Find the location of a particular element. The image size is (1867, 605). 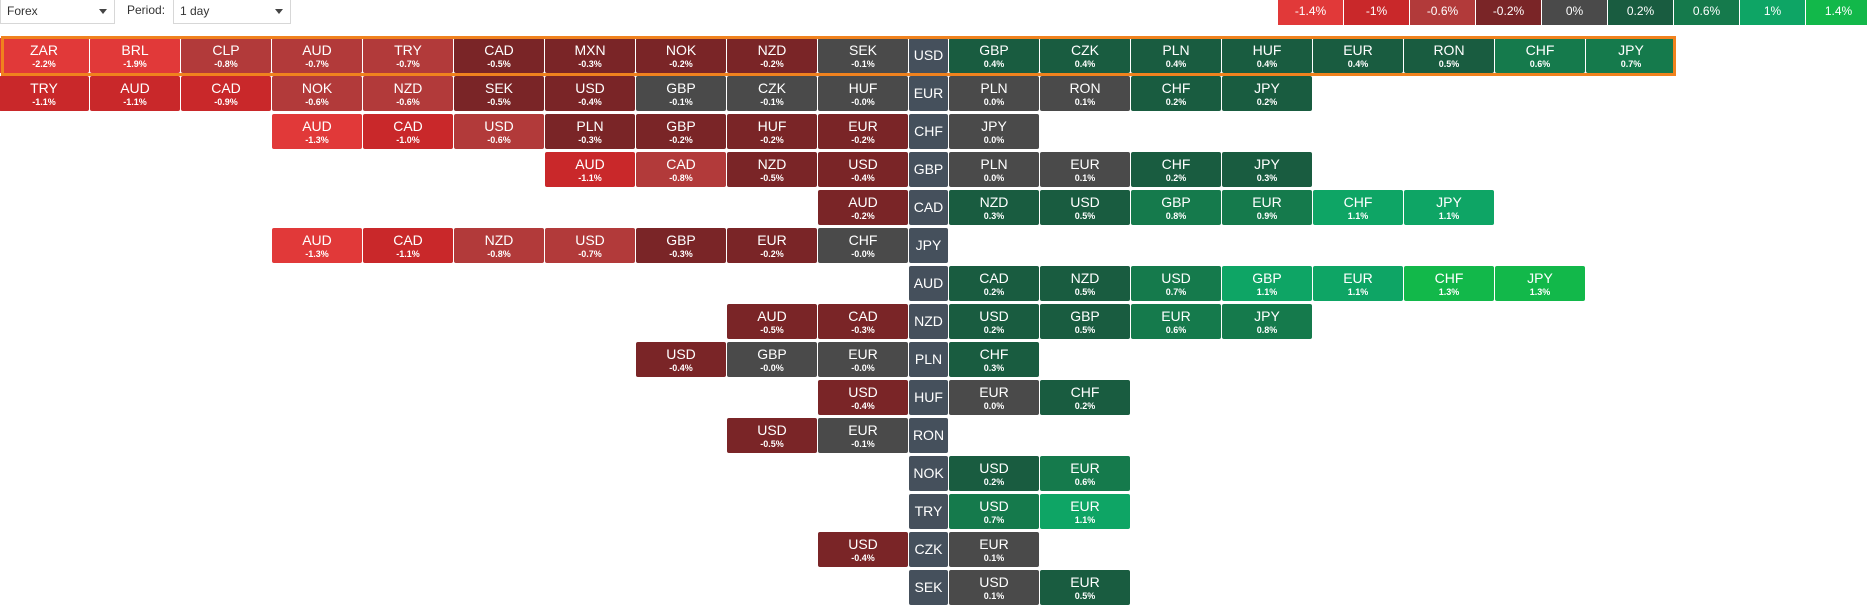

currency-pair-cell: CZK 0.4% is located at coordinates (1085, 55).